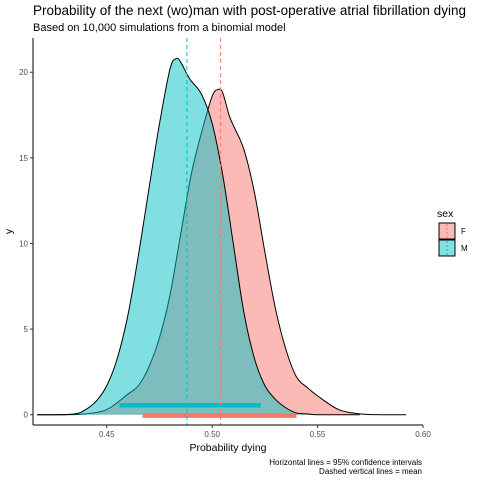 This screenshot has height=480, width=480. I want to click on legend: sex FM, so click(452, 232).